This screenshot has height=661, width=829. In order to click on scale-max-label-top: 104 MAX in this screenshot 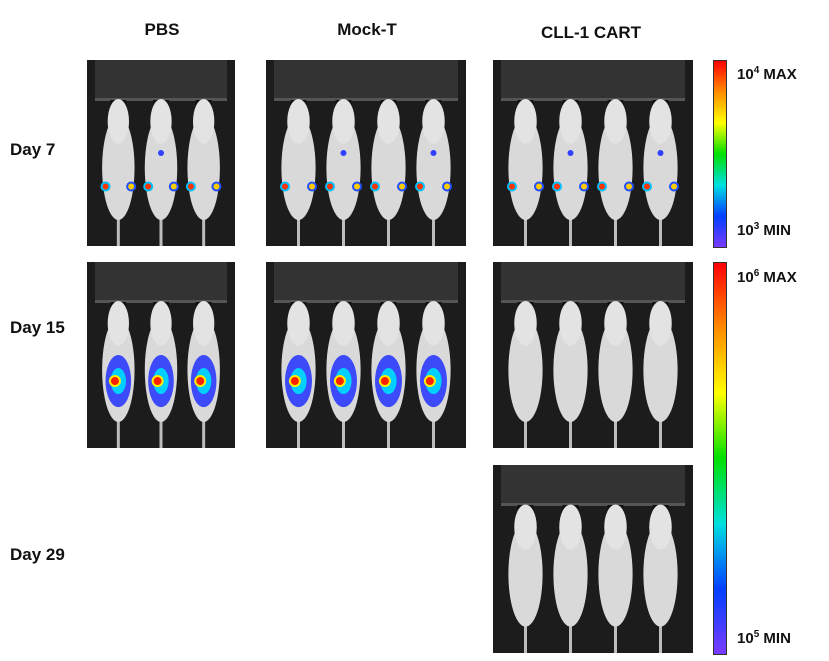, I will do `click(767, 74)`.